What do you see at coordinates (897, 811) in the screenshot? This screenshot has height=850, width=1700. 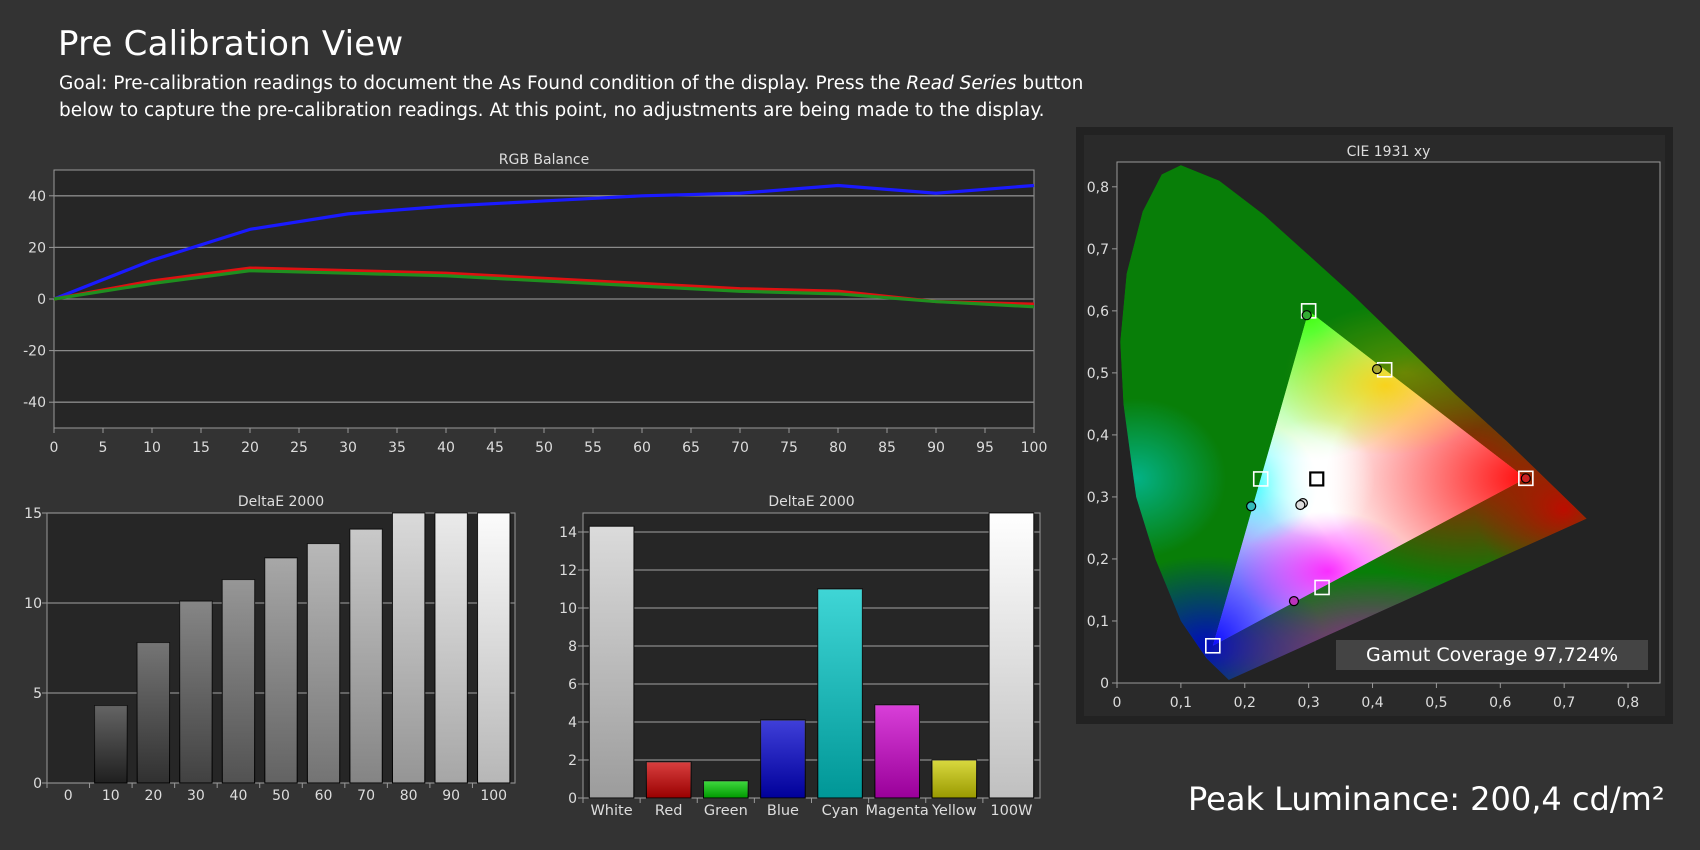 I see `x-tick-label: Magenta` at bounding box center [897, 811].